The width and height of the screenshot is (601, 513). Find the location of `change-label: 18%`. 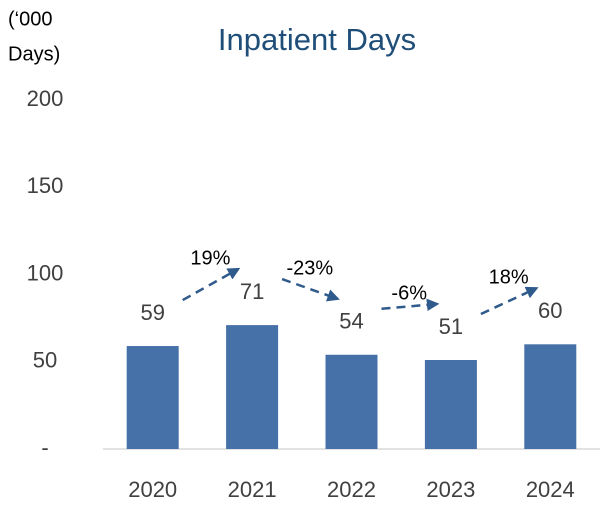

change-label: 18% is located at coordinates (509, 278).